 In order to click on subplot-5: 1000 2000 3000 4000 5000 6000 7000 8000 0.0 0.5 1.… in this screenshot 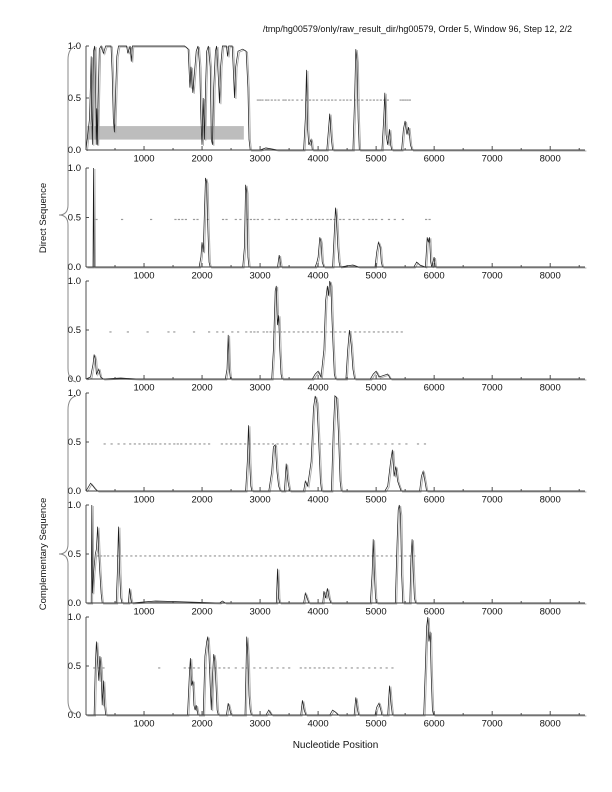, I will do `click(327, 559)`.